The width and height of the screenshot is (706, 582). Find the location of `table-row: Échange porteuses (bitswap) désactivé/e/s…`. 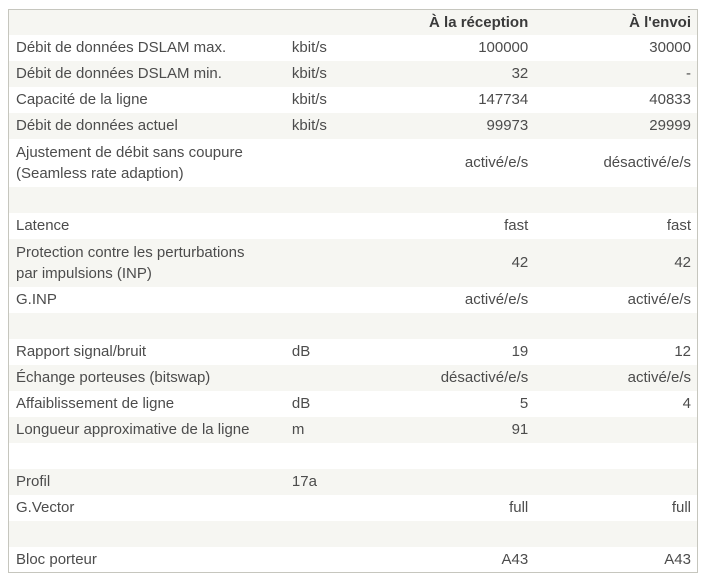

table-row: Échange porteuses (bitswap) désactivé/e/s… is located at coordinates (353, 377).